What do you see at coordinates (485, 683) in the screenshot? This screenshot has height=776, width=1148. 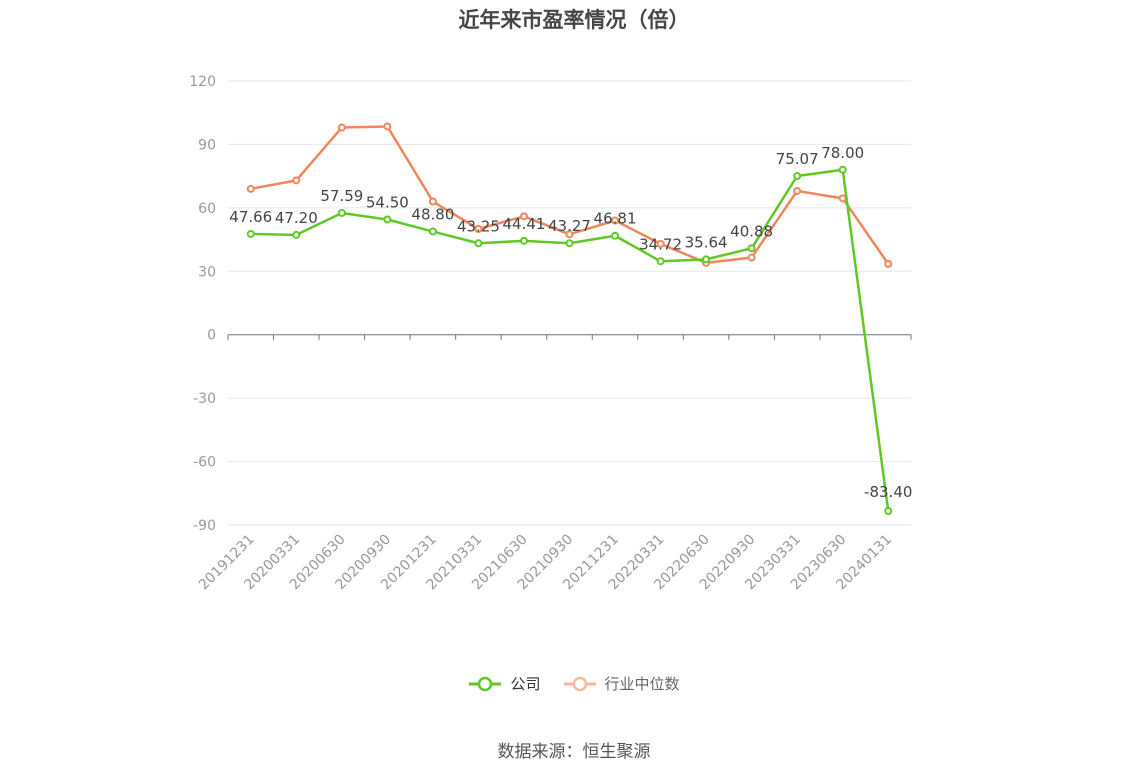 I see `legend-company-marker-icon` at bounding box center [485, 683].